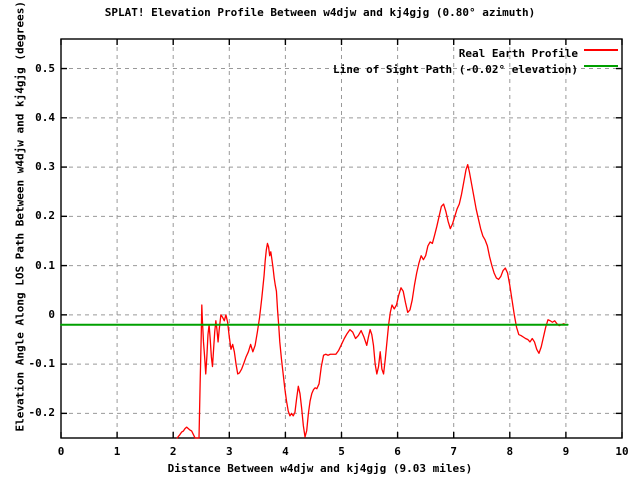 The image size is (640, 480). I want to click on x-tick-label: 9, so click(566, 451).